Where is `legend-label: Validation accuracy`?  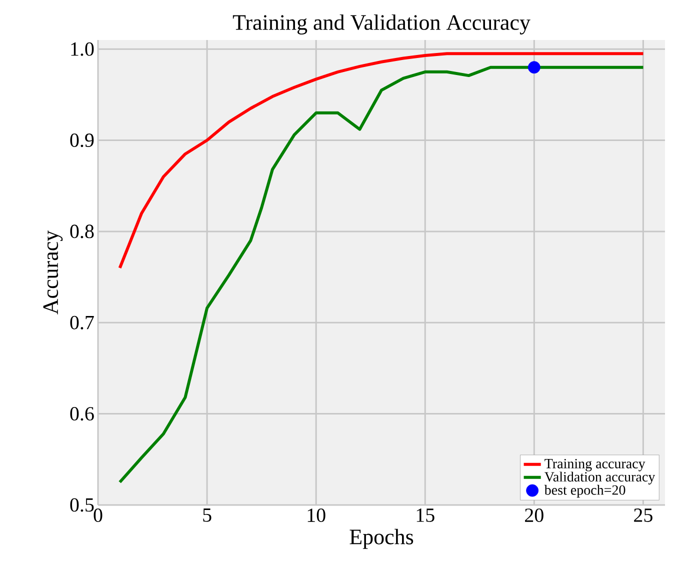 legend-label: Validation accuracy is located at coordinates (600, 478).